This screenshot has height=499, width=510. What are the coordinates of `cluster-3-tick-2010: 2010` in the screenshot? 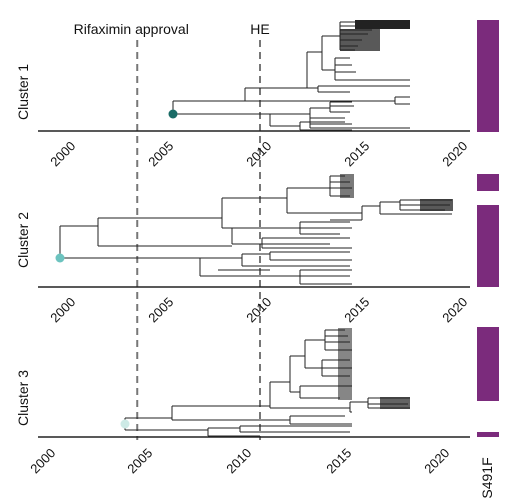 It's located at (238, 460).